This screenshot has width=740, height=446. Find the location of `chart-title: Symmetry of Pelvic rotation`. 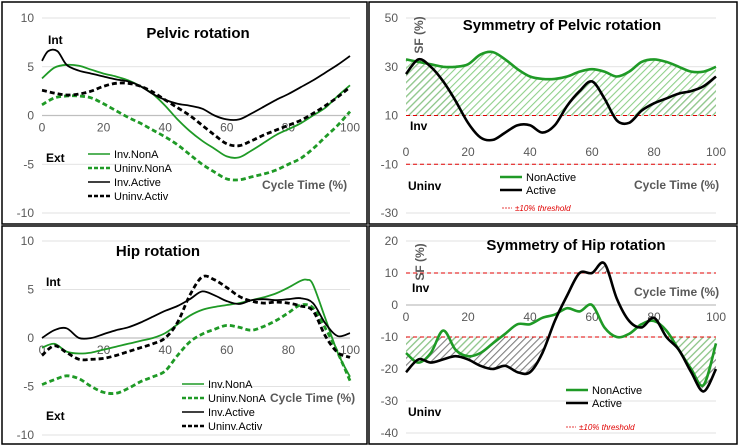

chart-title: Symmetry of Pelvic rotation is located at coordinates (562, 25).